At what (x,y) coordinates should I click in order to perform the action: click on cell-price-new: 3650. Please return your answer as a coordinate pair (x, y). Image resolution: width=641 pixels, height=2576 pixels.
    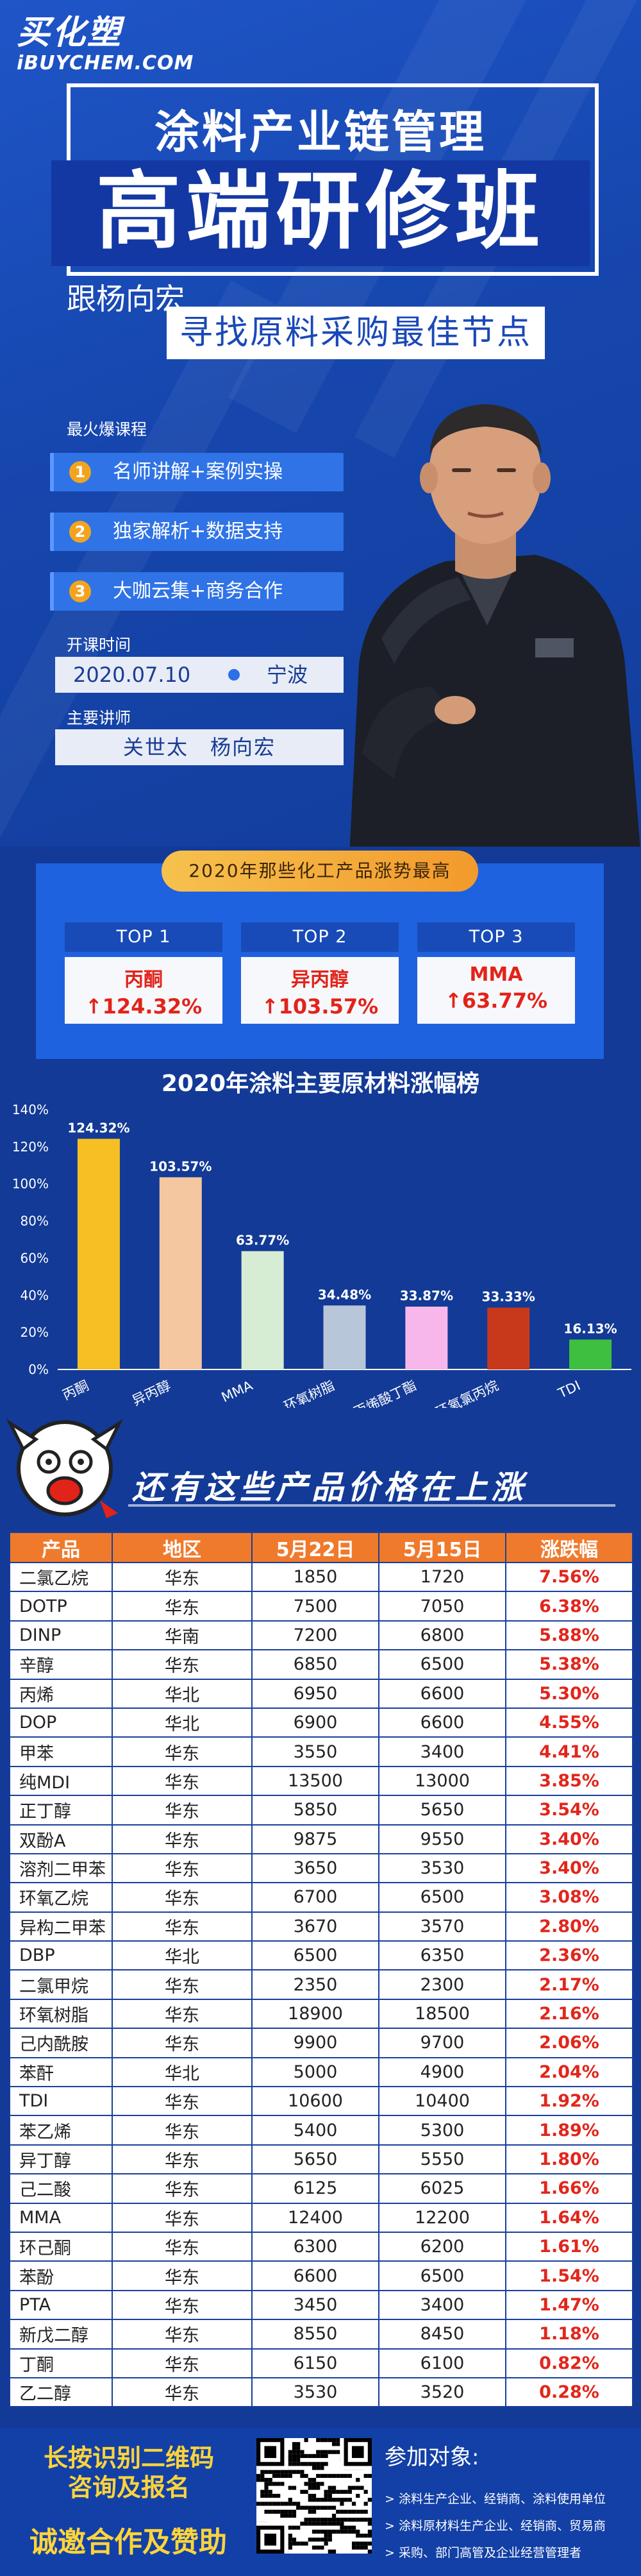
    Looking at the image, I should click on (315, 1868).